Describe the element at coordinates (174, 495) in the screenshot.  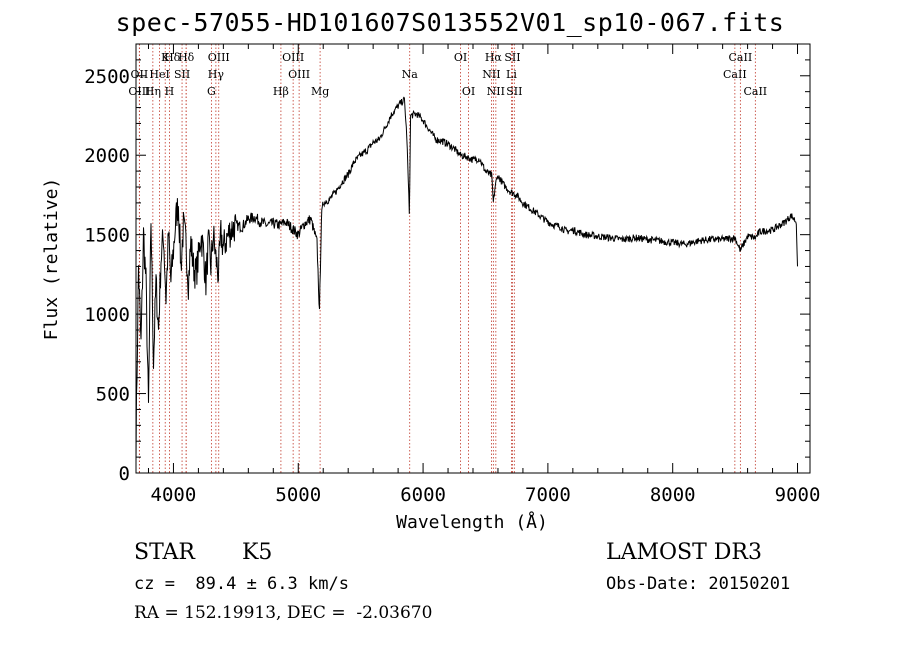
I see `x-tick-label: 4000` at that location.